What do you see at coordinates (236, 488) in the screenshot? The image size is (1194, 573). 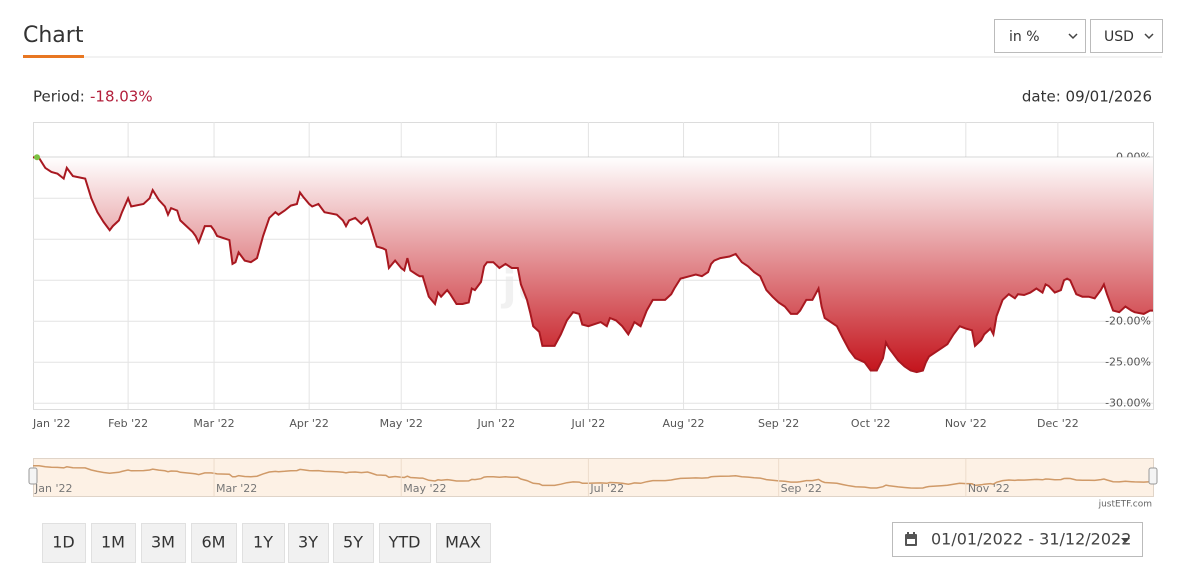 I see `navigator-tick-label: Mar '22` at bounding box center [236, 488].